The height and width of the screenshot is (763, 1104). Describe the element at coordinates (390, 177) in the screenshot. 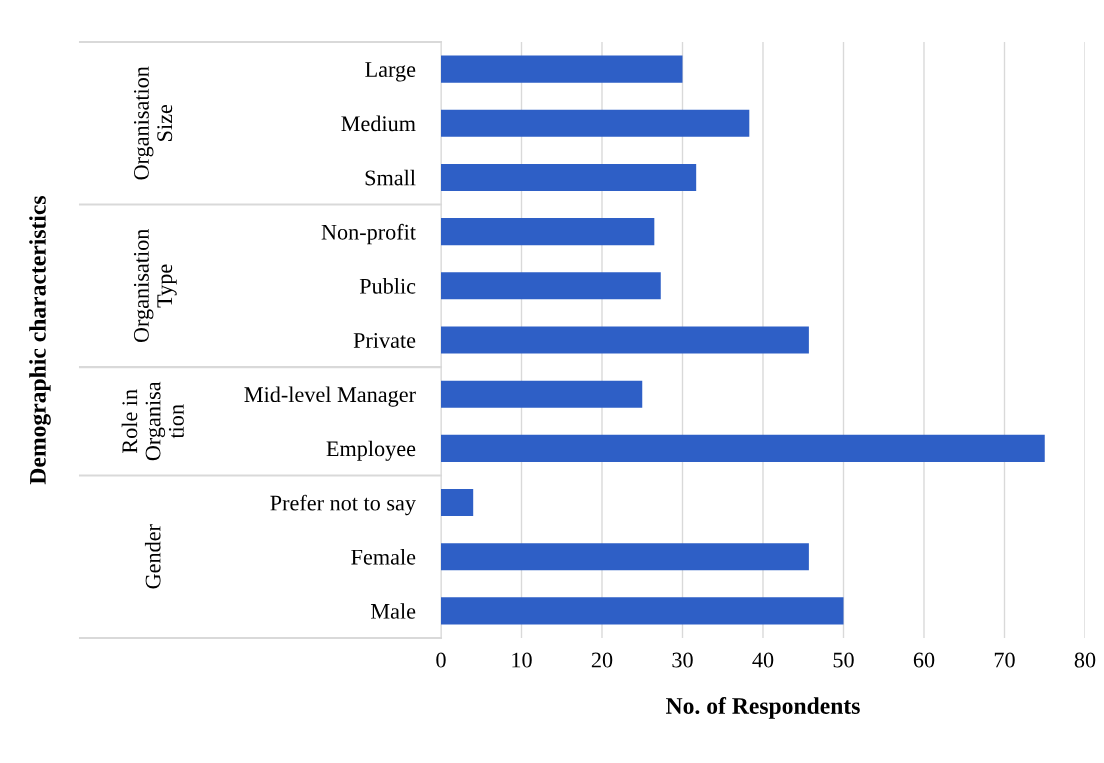

I see `y-tick-label: Small` at that location.